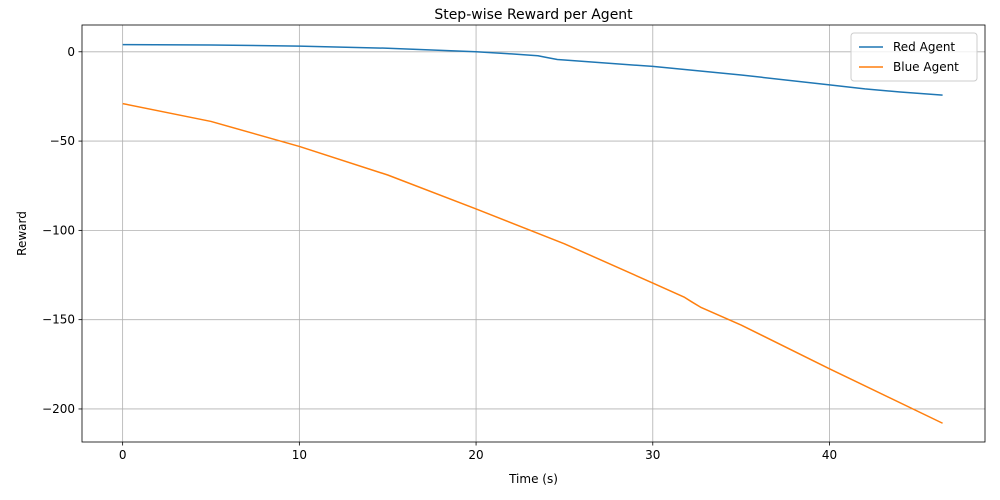  What do you see at coordinates (299, 455) in the screenshot?
I see `x-tick-label: 10` at bounding box center [299, 455].